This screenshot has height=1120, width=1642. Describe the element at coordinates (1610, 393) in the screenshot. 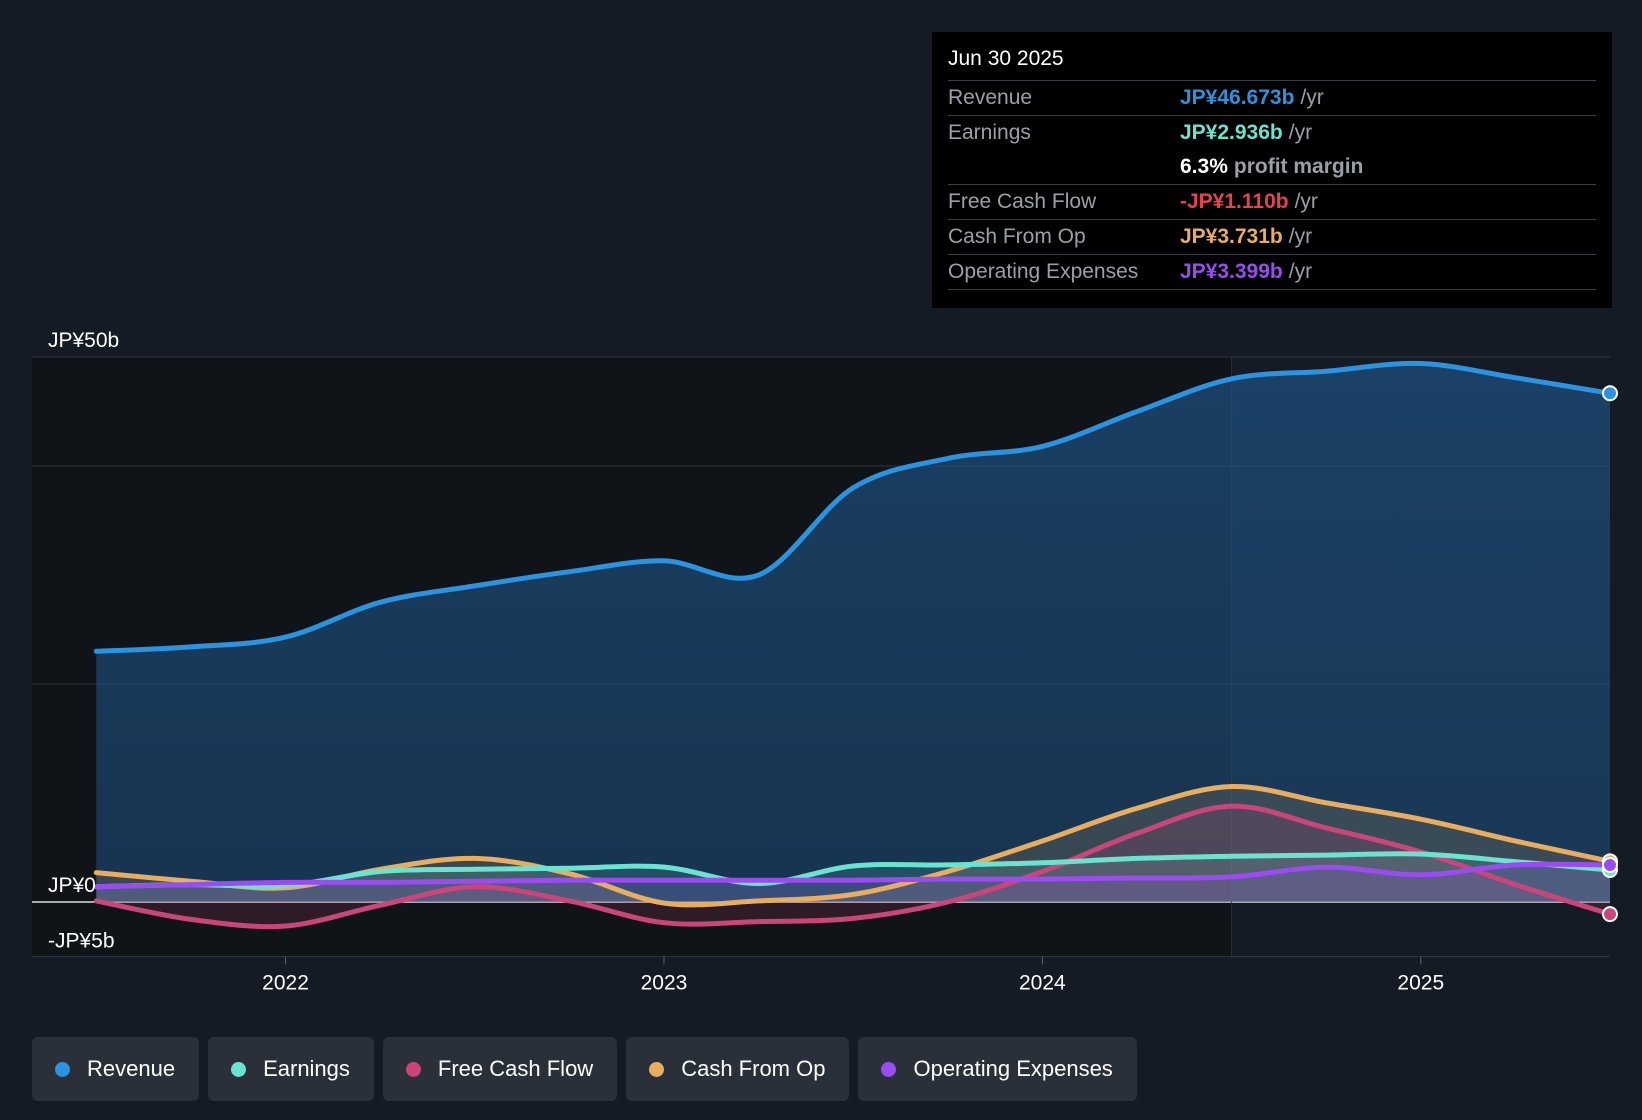

I see `marker-revenue` at that location.